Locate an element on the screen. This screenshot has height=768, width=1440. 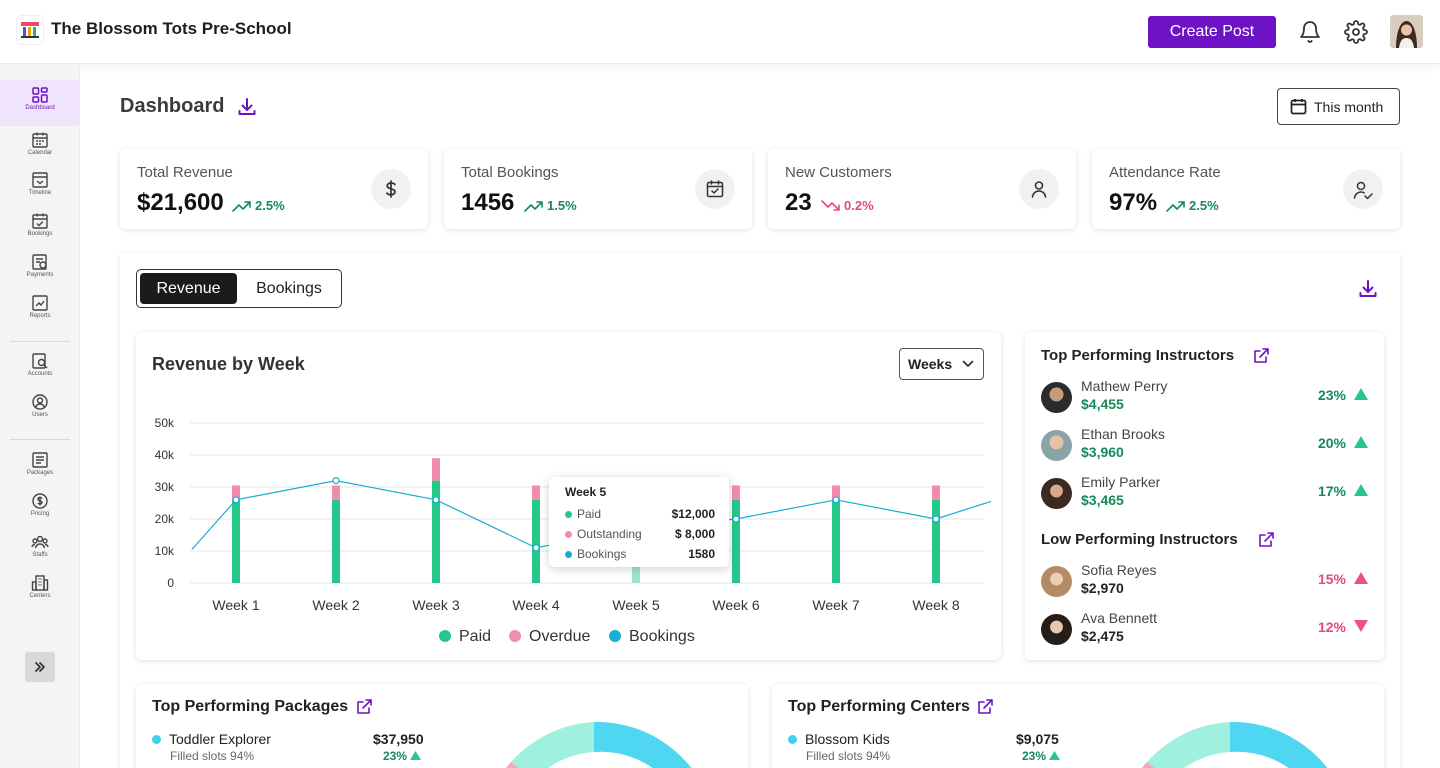
users-icon is located at coordinates (40, 402).